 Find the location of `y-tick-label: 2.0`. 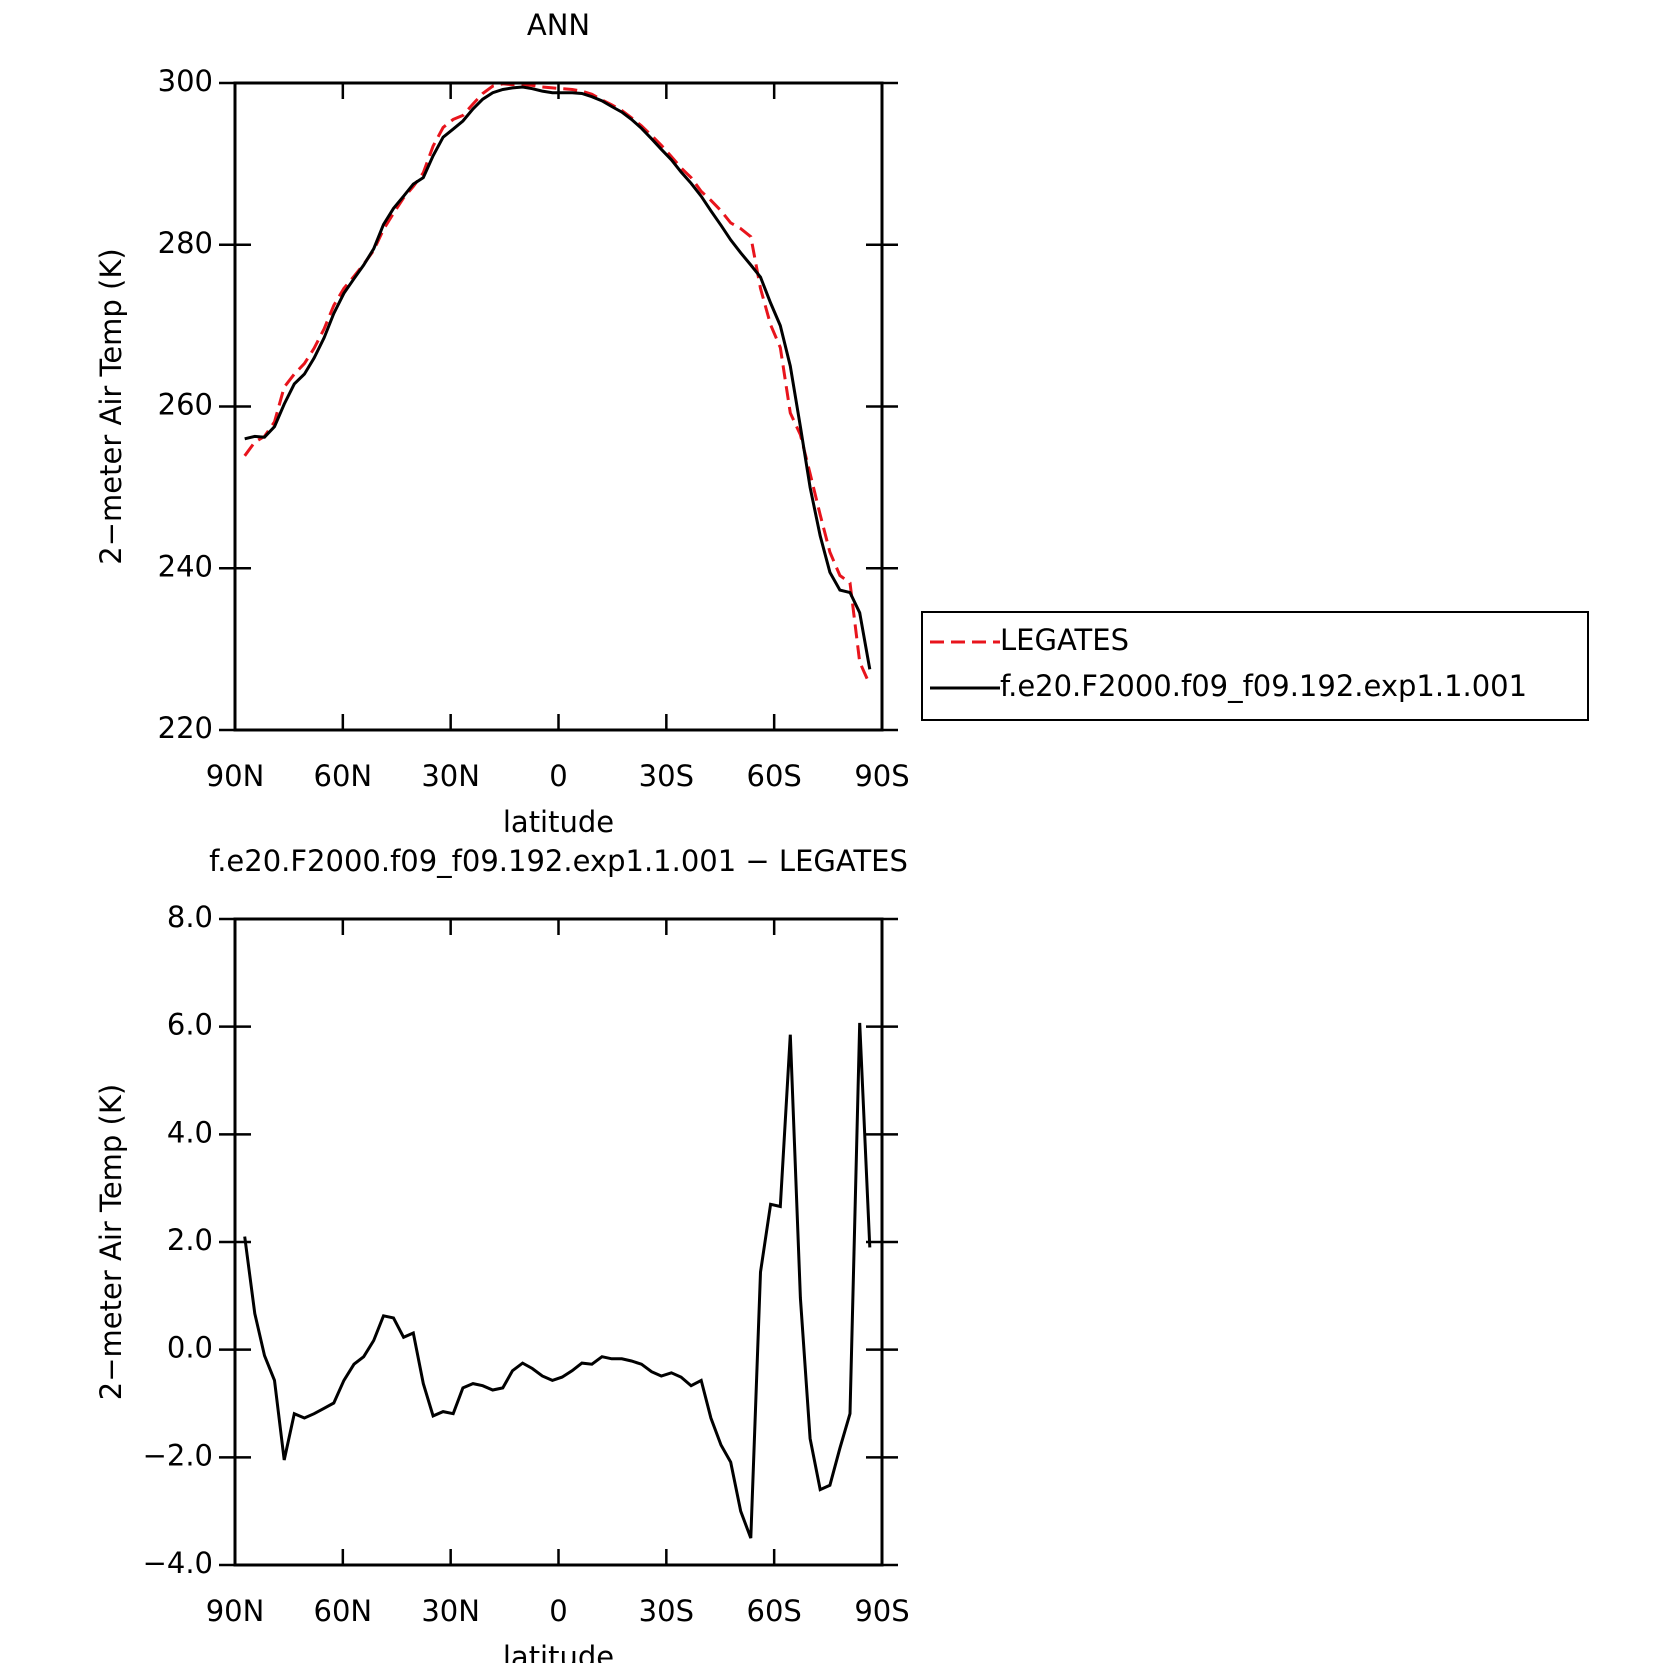

y-tick-label: 2.0 is located at coordinates (190, 1240).